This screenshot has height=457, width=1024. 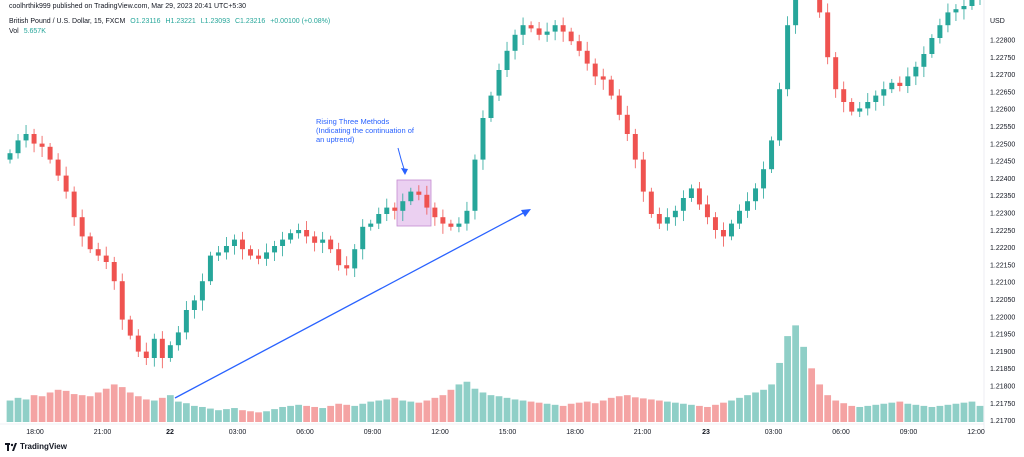 What do you see at coordinates (1002, 231) in the screenshot?
I see `price-tick-label: 1.22250` at bounding box center [1002, 231].